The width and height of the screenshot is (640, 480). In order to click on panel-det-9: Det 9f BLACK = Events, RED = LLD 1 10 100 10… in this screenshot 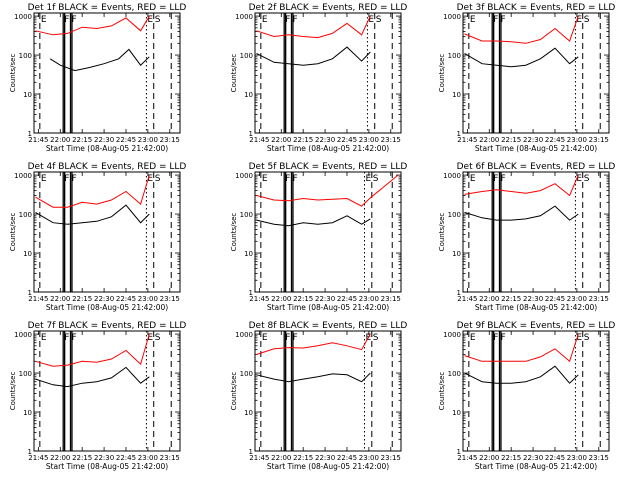, I will do `click(526, 396)`.